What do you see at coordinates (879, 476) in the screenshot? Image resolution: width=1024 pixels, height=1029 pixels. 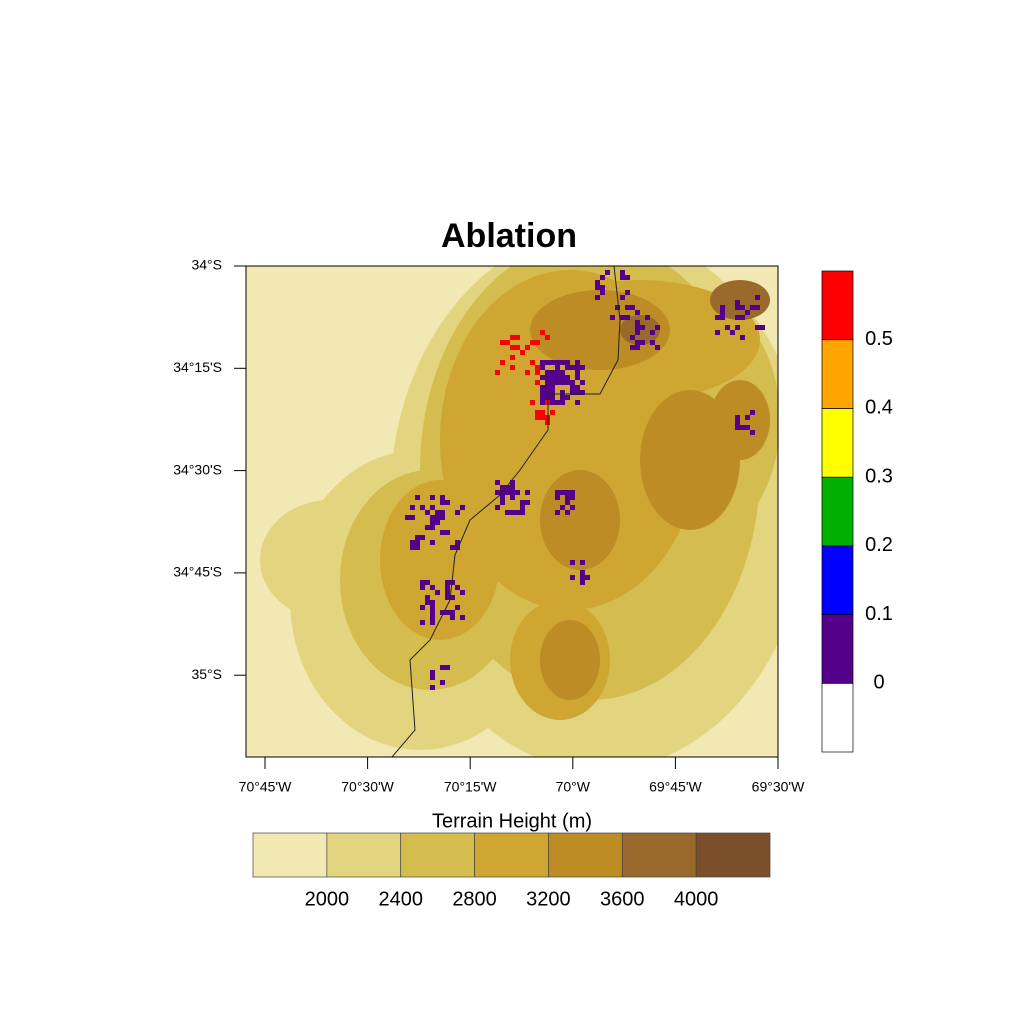 I see `ablation-colorbar-label: 0.3` at bounding box center [879, 476].